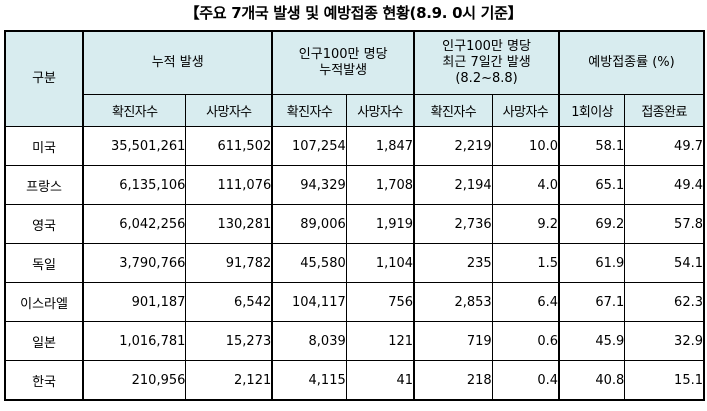 The height and width of the screenshot is (411, 707). What do you see at coordinates (664, 341) in the screenshot?
I see `table-cell: 32.9` at bounding box center [664, 341].